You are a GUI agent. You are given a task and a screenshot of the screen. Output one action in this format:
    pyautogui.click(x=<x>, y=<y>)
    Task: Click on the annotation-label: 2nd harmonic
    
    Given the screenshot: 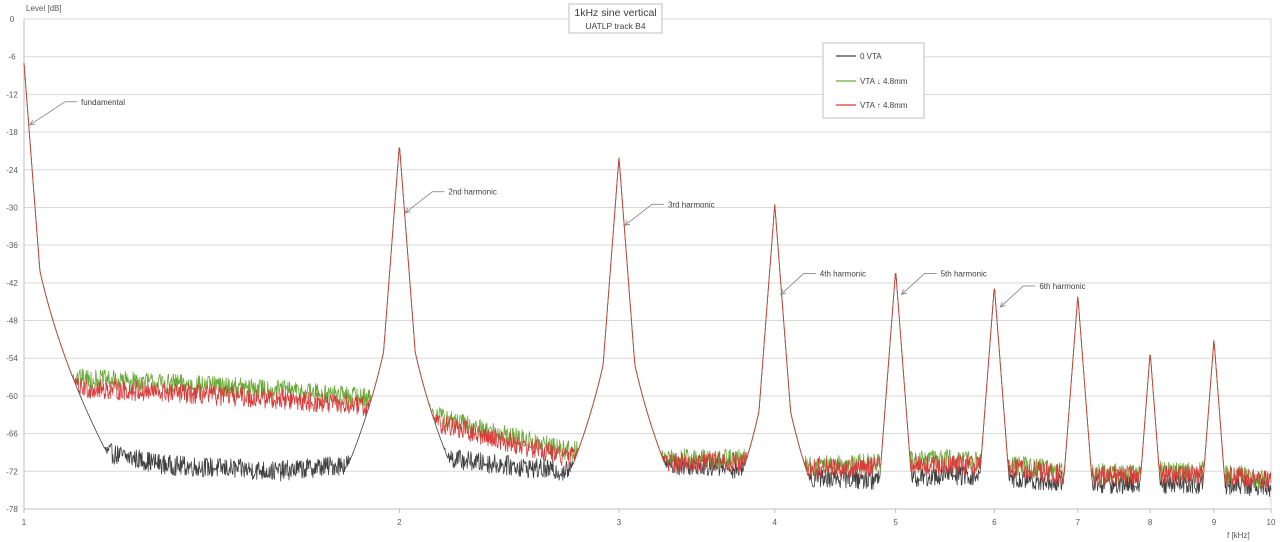 What is the action you would take?
    pyautogui.click(x=472, y=192)
    